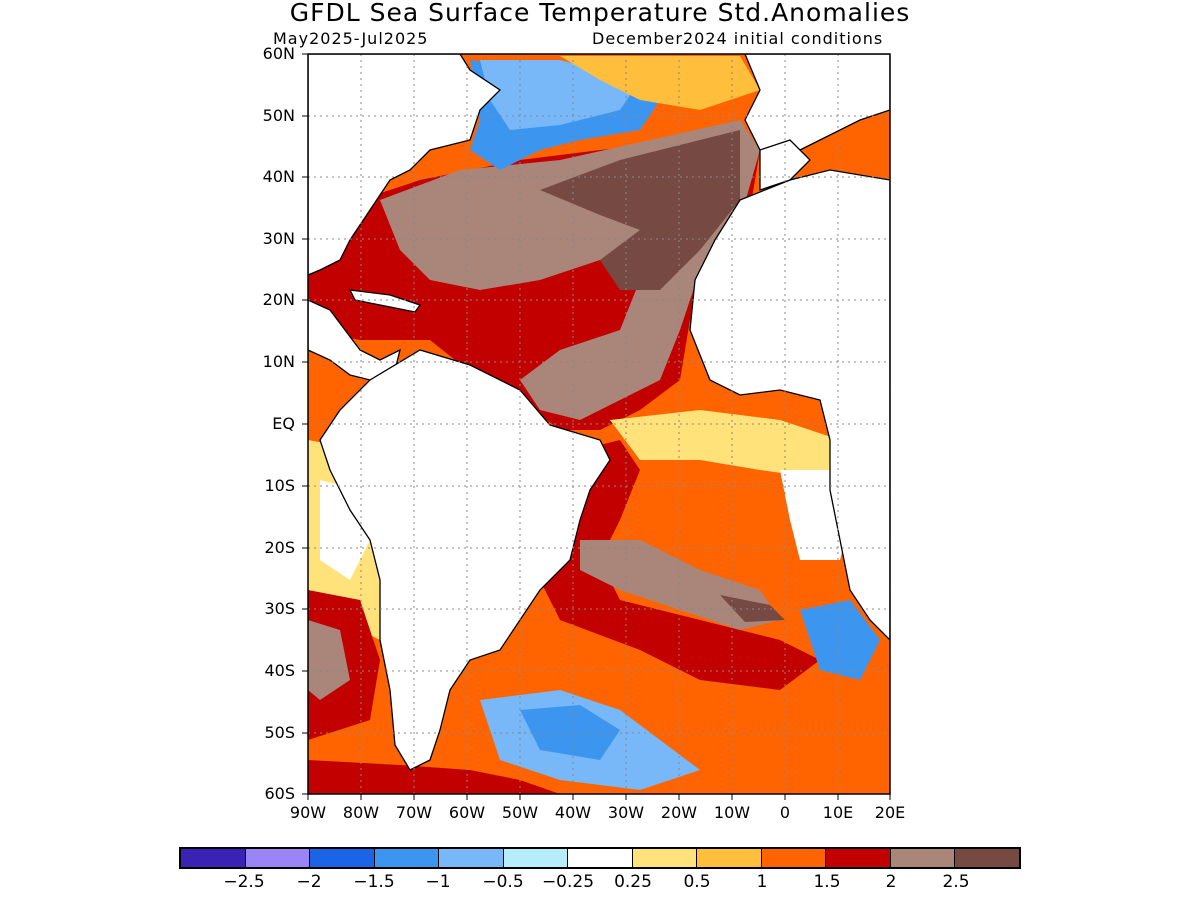 This screenshot has width=1200, height=900. What do you see at coordinates (329, 660) in the screenshot?
I see `anomaly-region-pacific-south-brown` at bounding box center [329, 660].